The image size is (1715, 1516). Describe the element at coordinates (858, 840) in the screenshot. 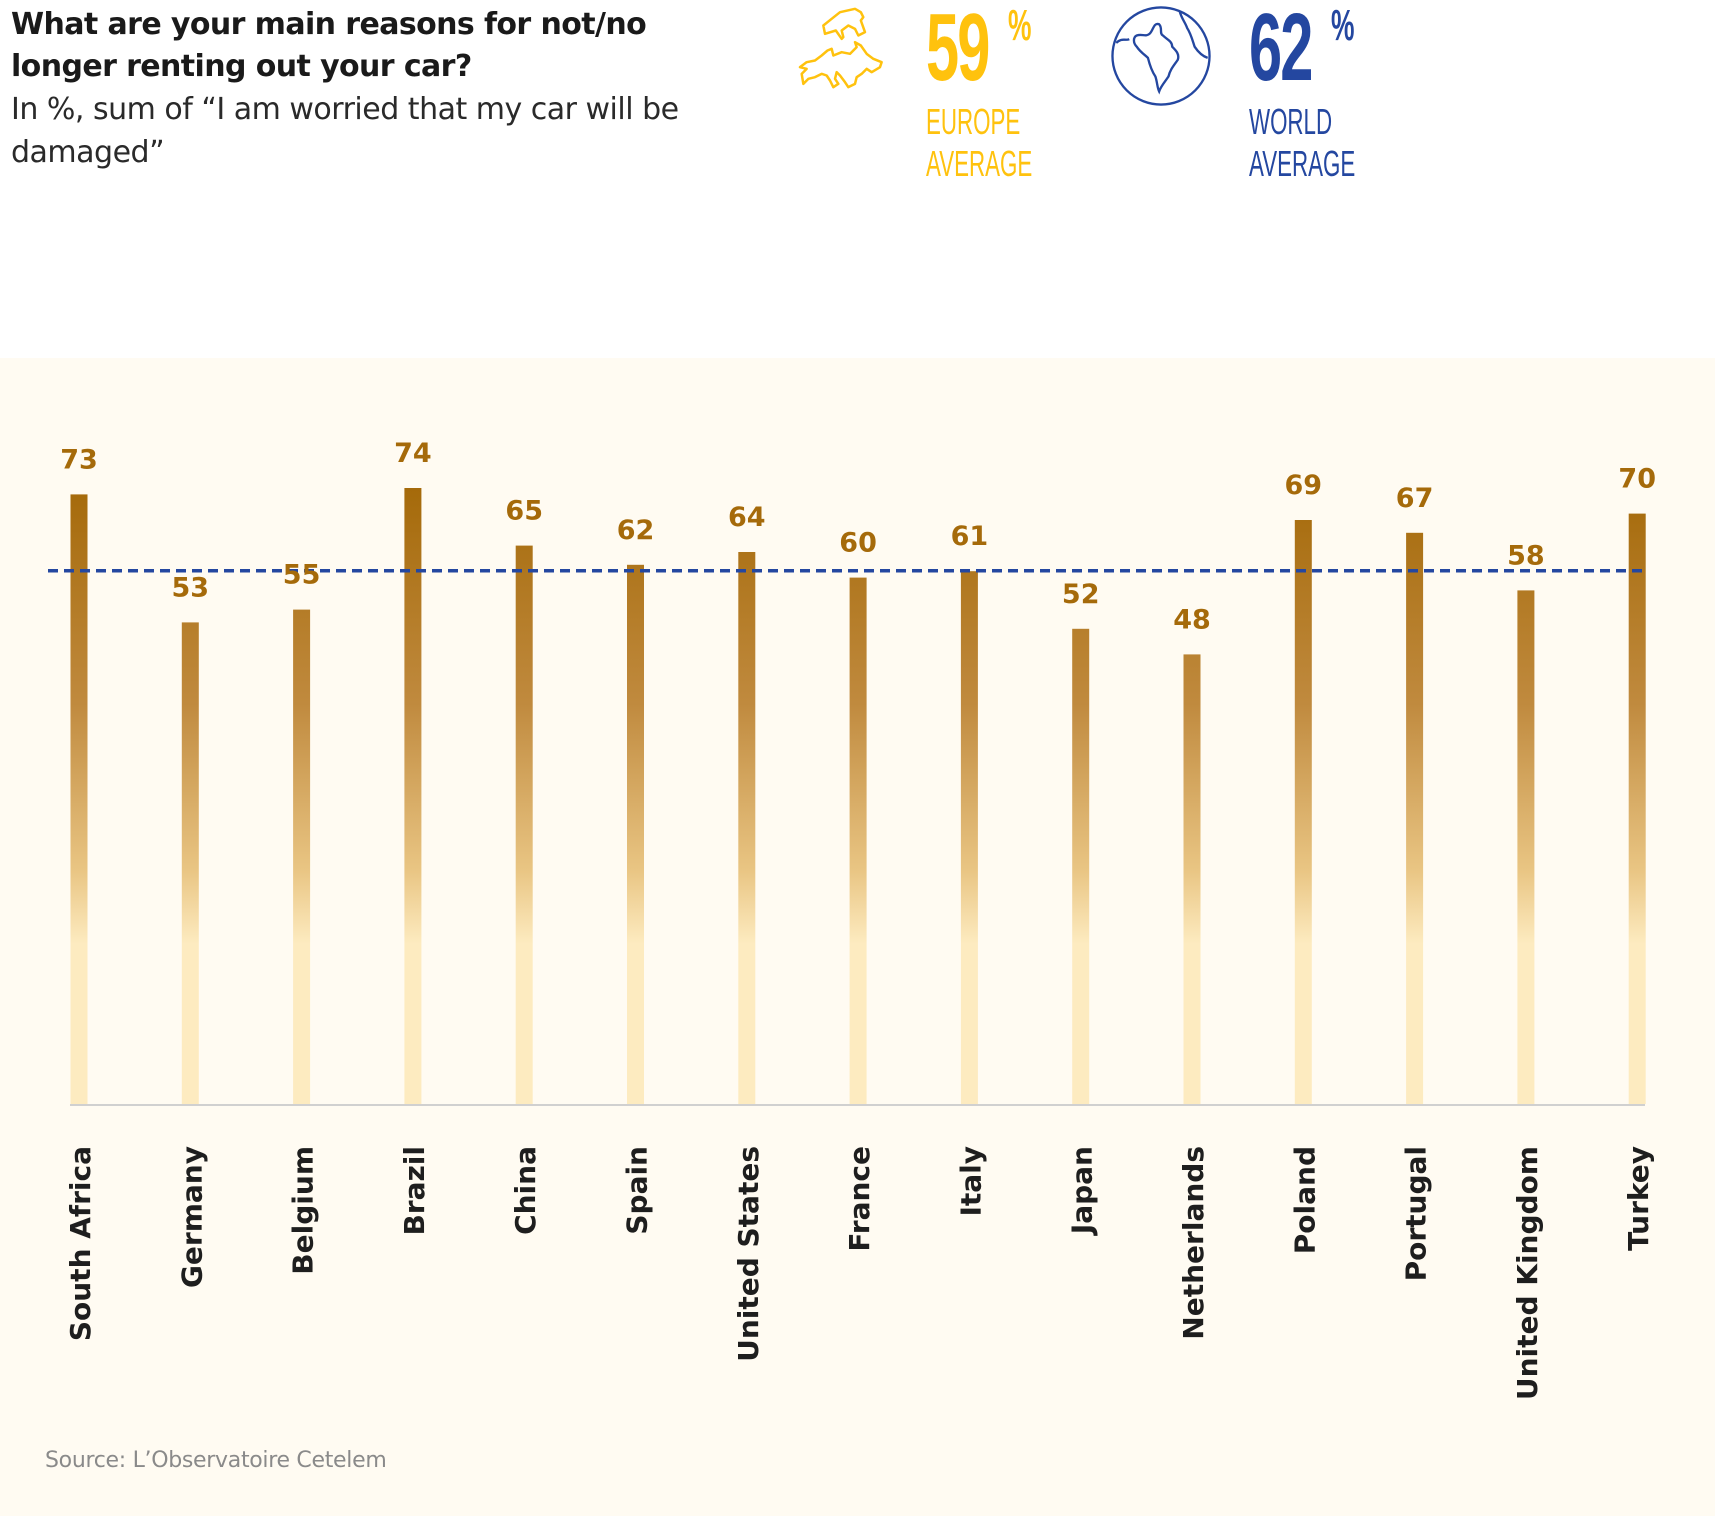

I see `bar-france` at that location.